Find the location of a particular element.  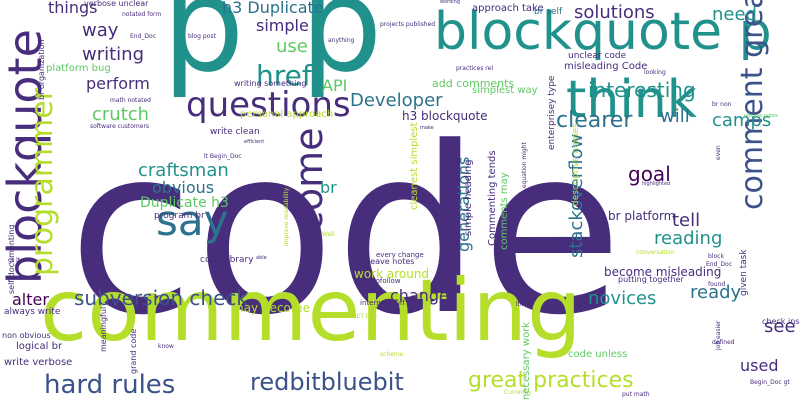

word-make: make is located at coordinates (427, 128).